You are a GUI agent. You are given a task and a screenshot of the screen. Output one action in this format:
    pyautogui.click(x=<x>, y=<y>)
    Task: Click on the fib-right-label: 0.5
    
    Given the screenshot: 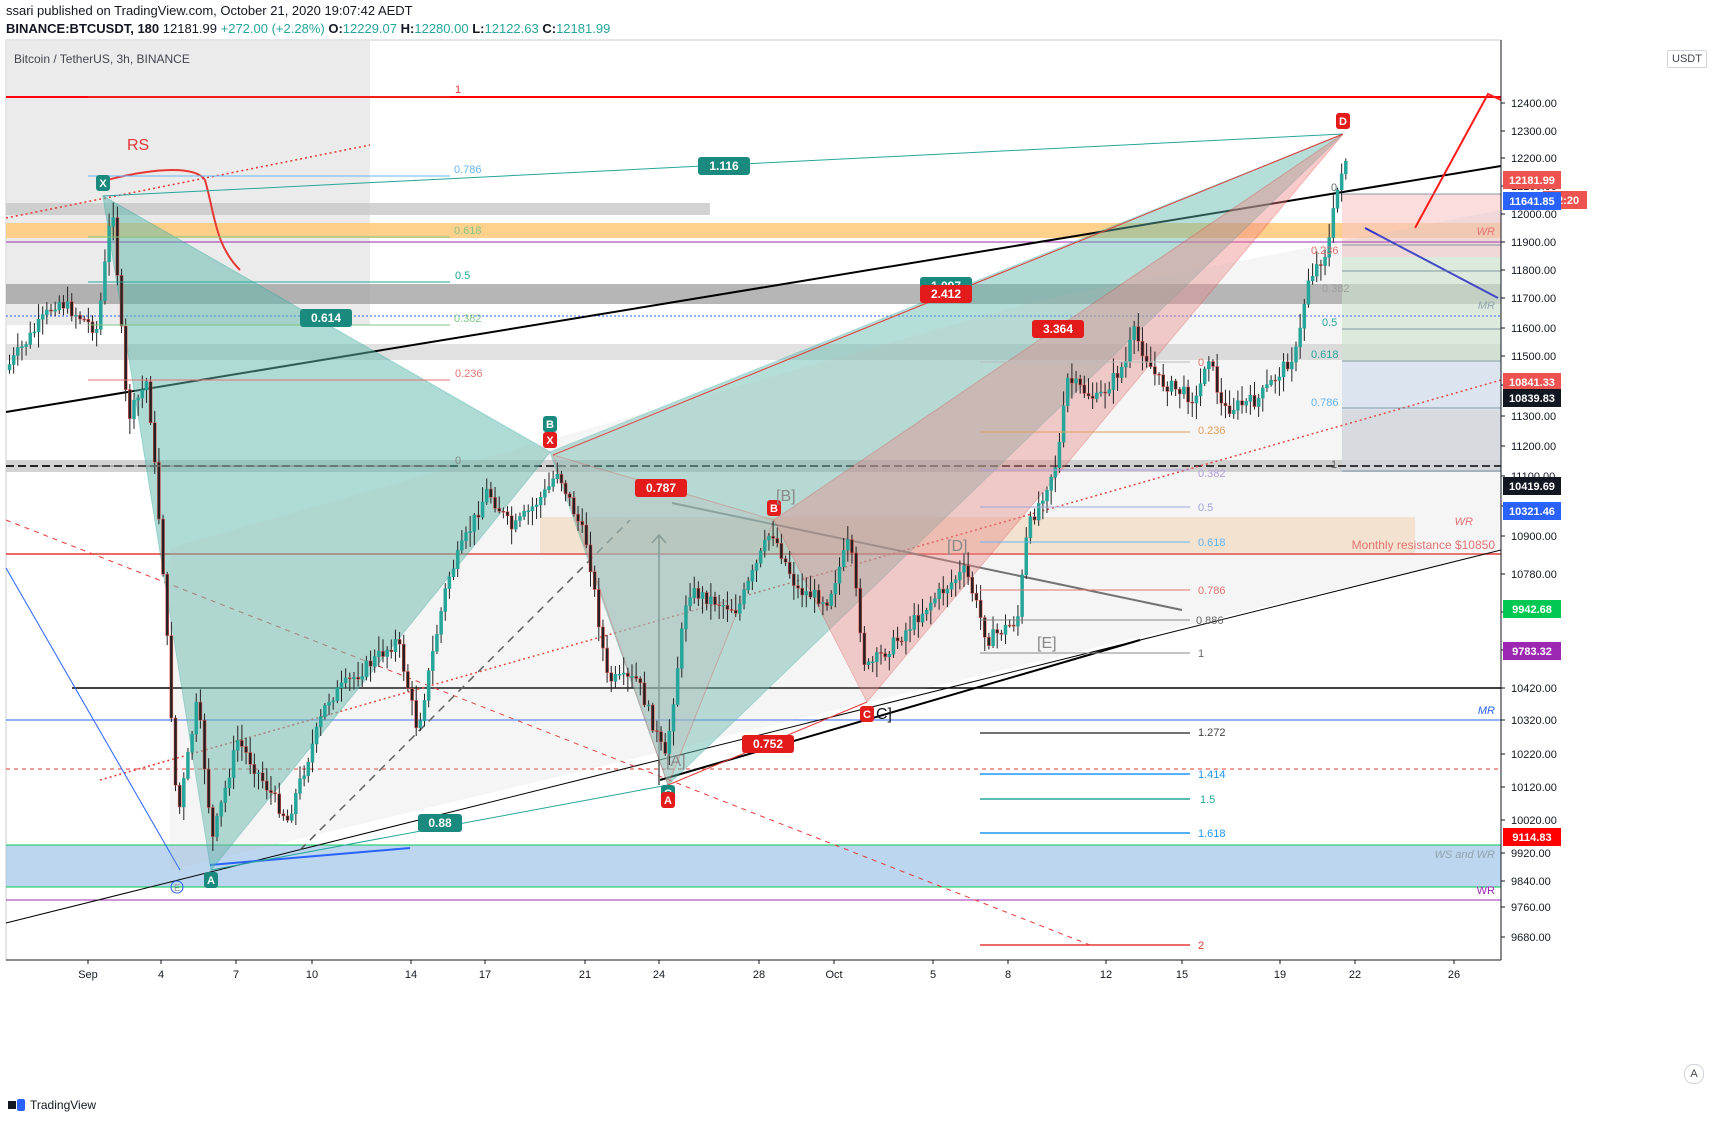 What is the action you would take?
    pyautogui.click(x=1329, y=323)
    